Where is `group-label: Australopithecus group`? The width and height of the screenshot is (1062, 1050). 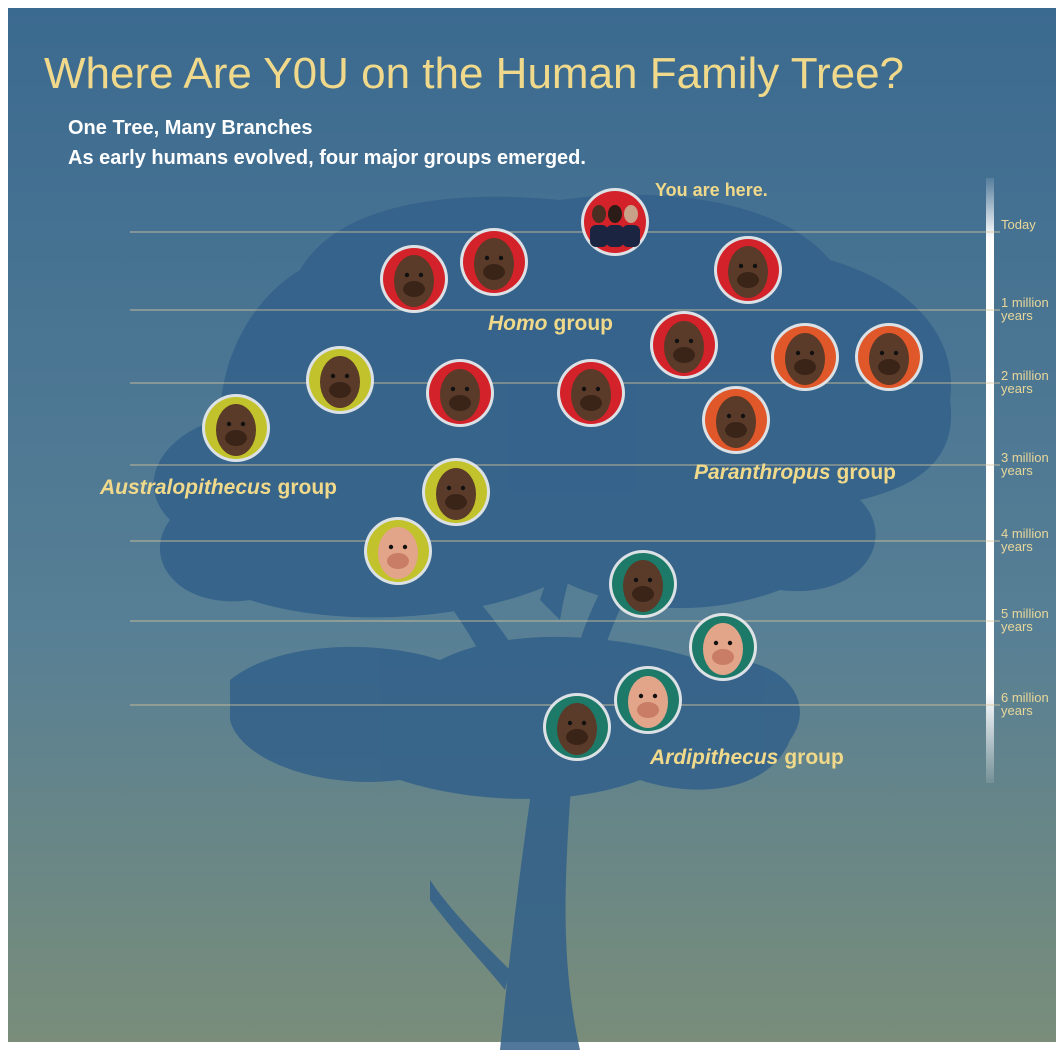
group-label: Australopithecus group is located at coordinates (218, 487).